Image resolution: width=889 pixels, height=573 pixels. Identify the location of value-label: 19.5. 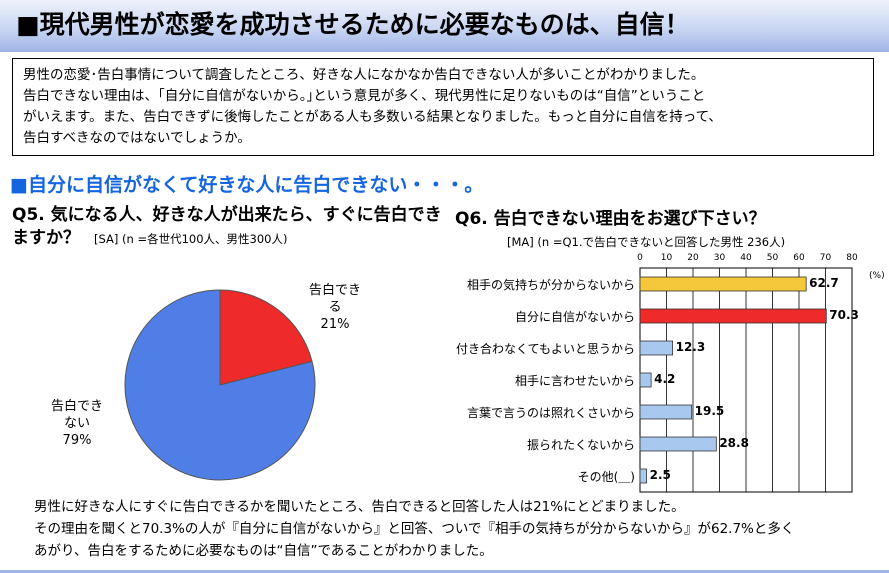
(709, 411).